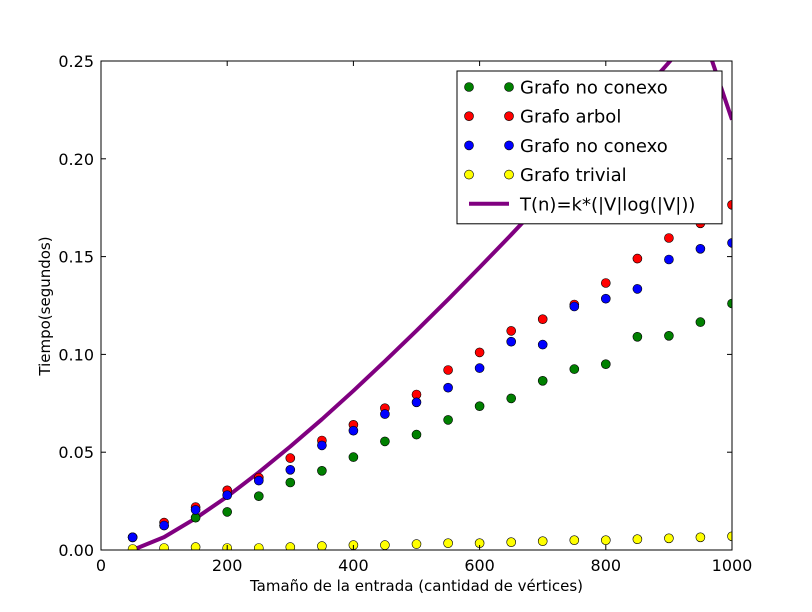  What do you see at coordinates (353, 565) in the screenshot?
I see `x-tick-label: 400` at bounding box center [353, 565].